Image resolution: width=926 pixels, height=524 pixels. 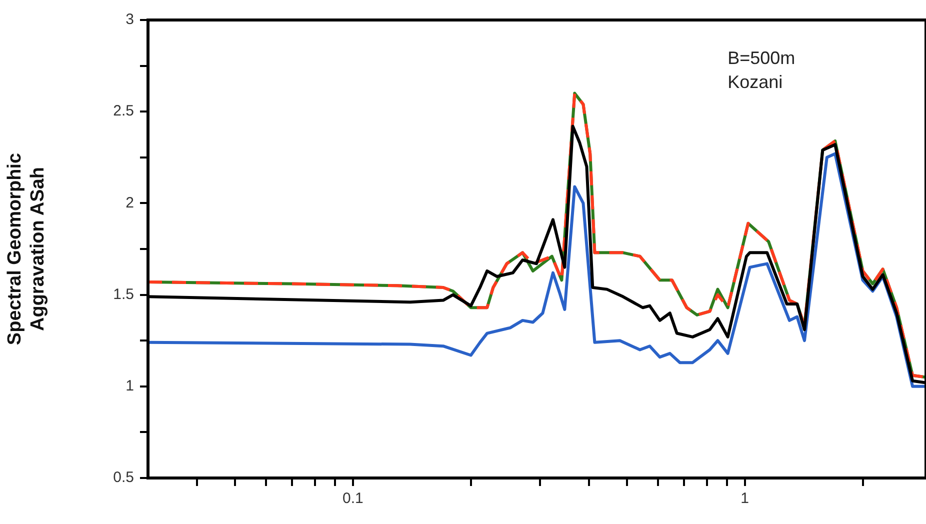 I want to click on y-tick-label: 3, so click(x=130, y=19).